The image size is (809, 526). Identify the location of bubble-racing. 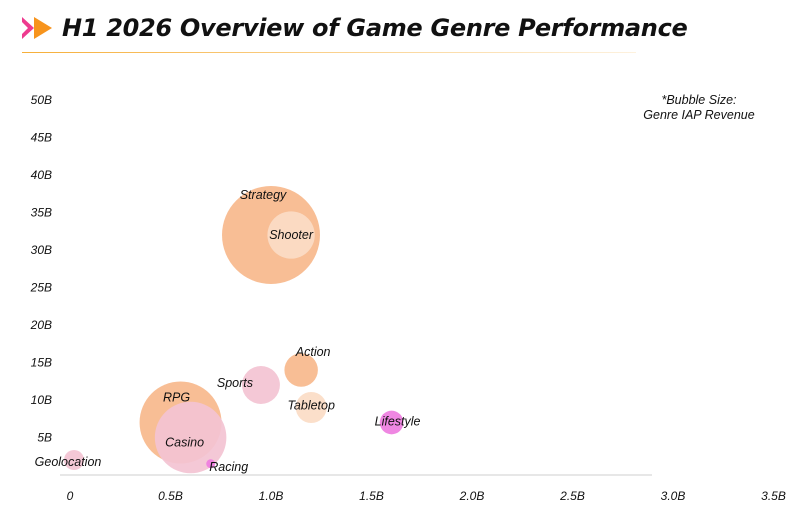
(211, 464).